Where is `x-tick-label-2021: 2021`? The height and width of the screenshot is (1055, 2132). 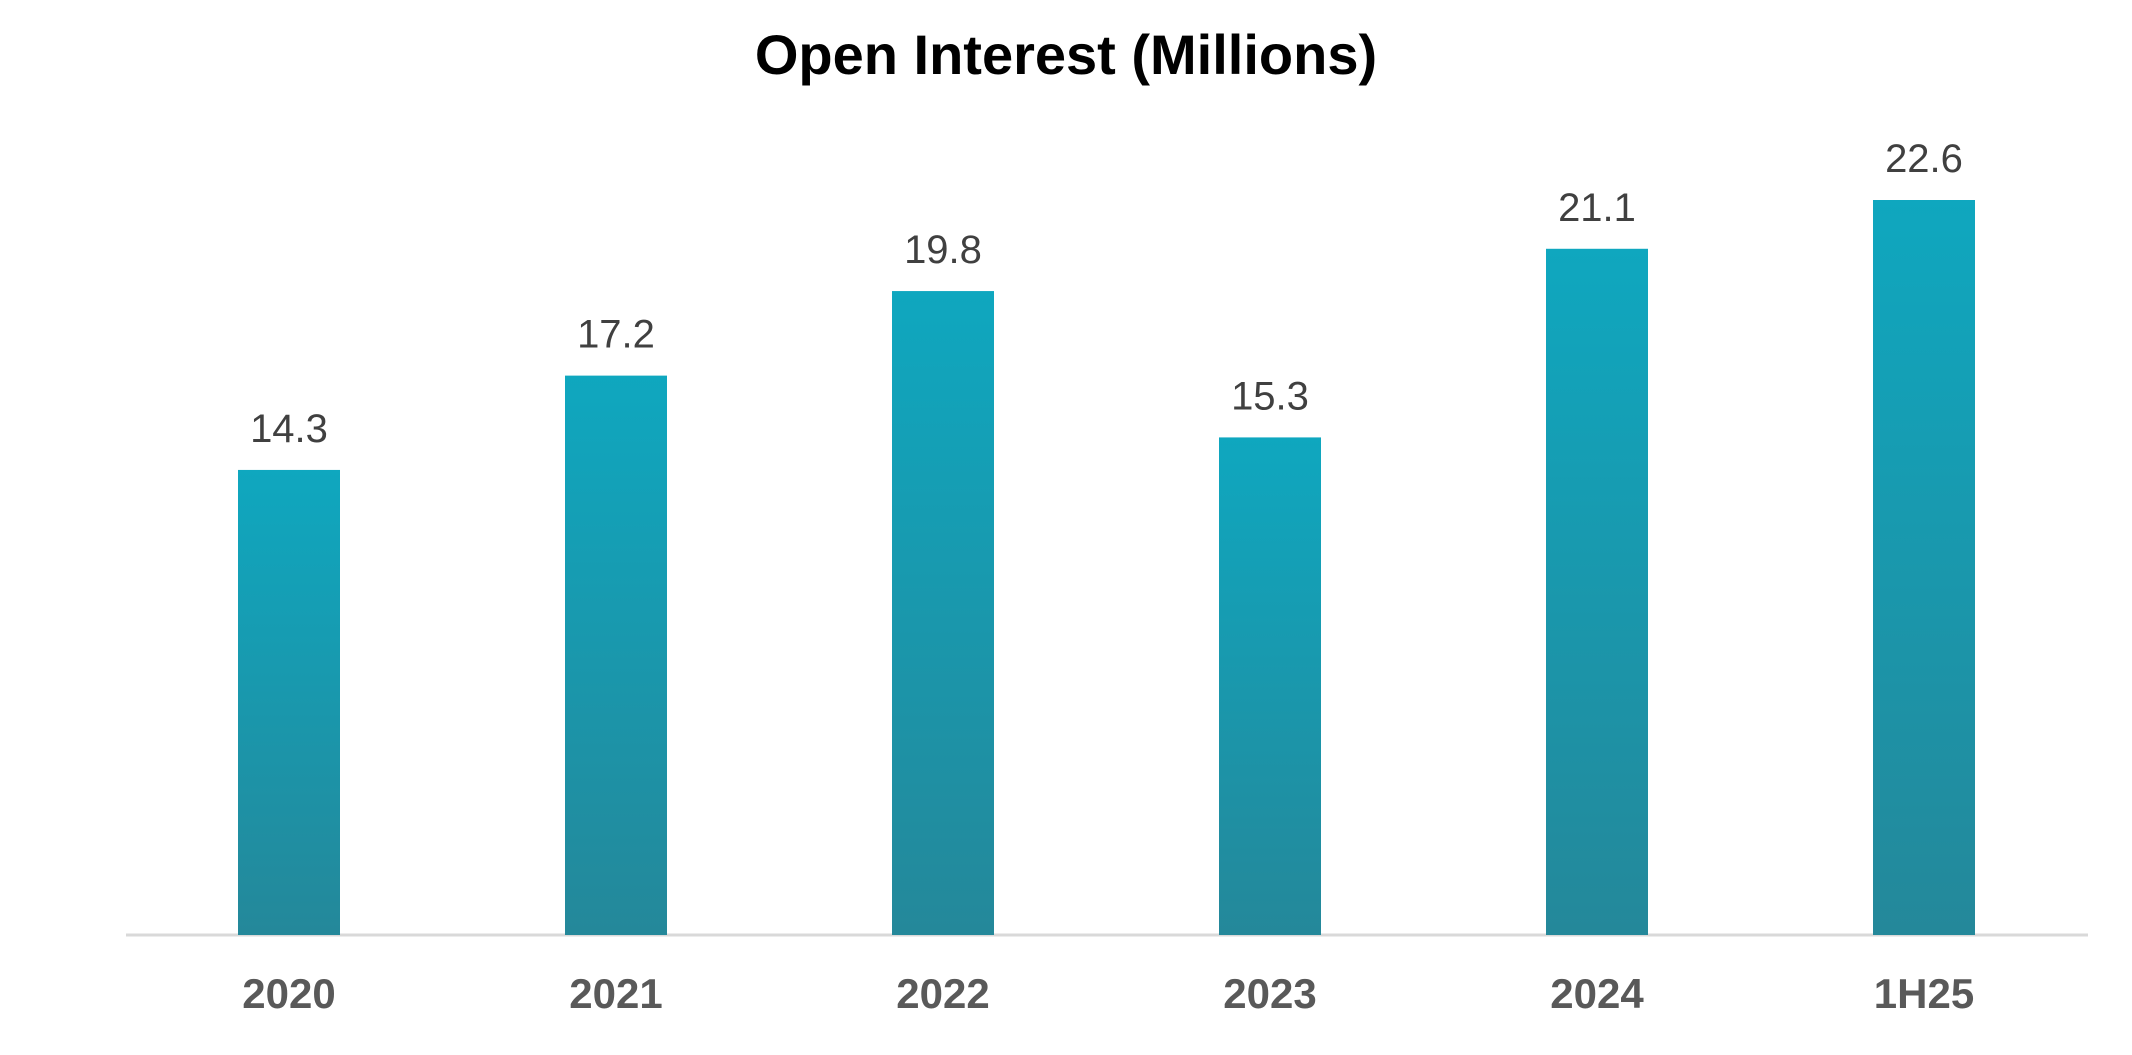
x-tick-label-2021: 2021 is located at coordinates (615, 993).